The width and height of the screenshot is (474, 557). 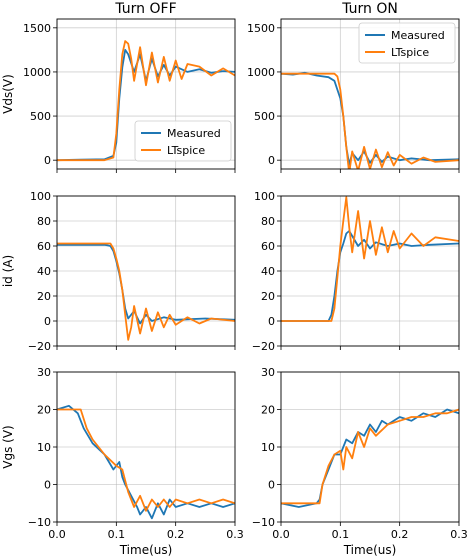 I want to click on panel-vds-off: 0 500 1000 1500 Vds(V) Measured LTspice, so click(x=118, y=95).